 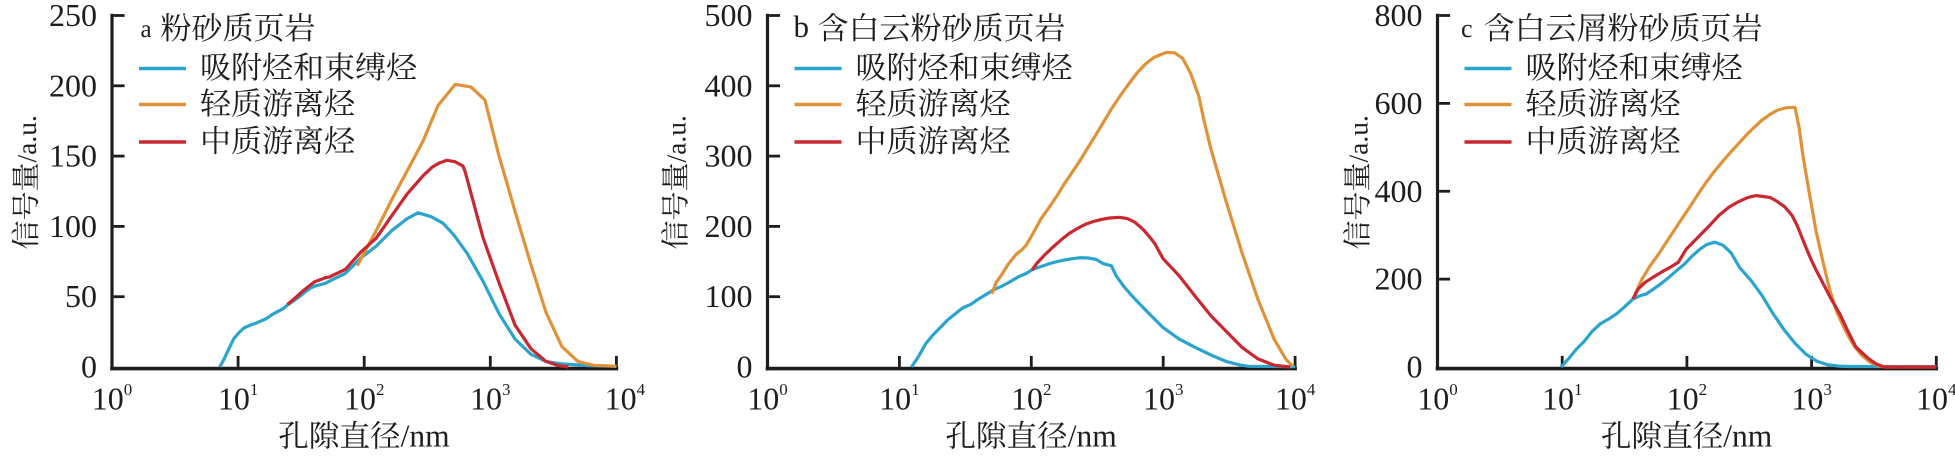 What do you see at coordinates (146, 29) in the screenshot?
I see `svg-text: a` at bounding box center [146, 29].